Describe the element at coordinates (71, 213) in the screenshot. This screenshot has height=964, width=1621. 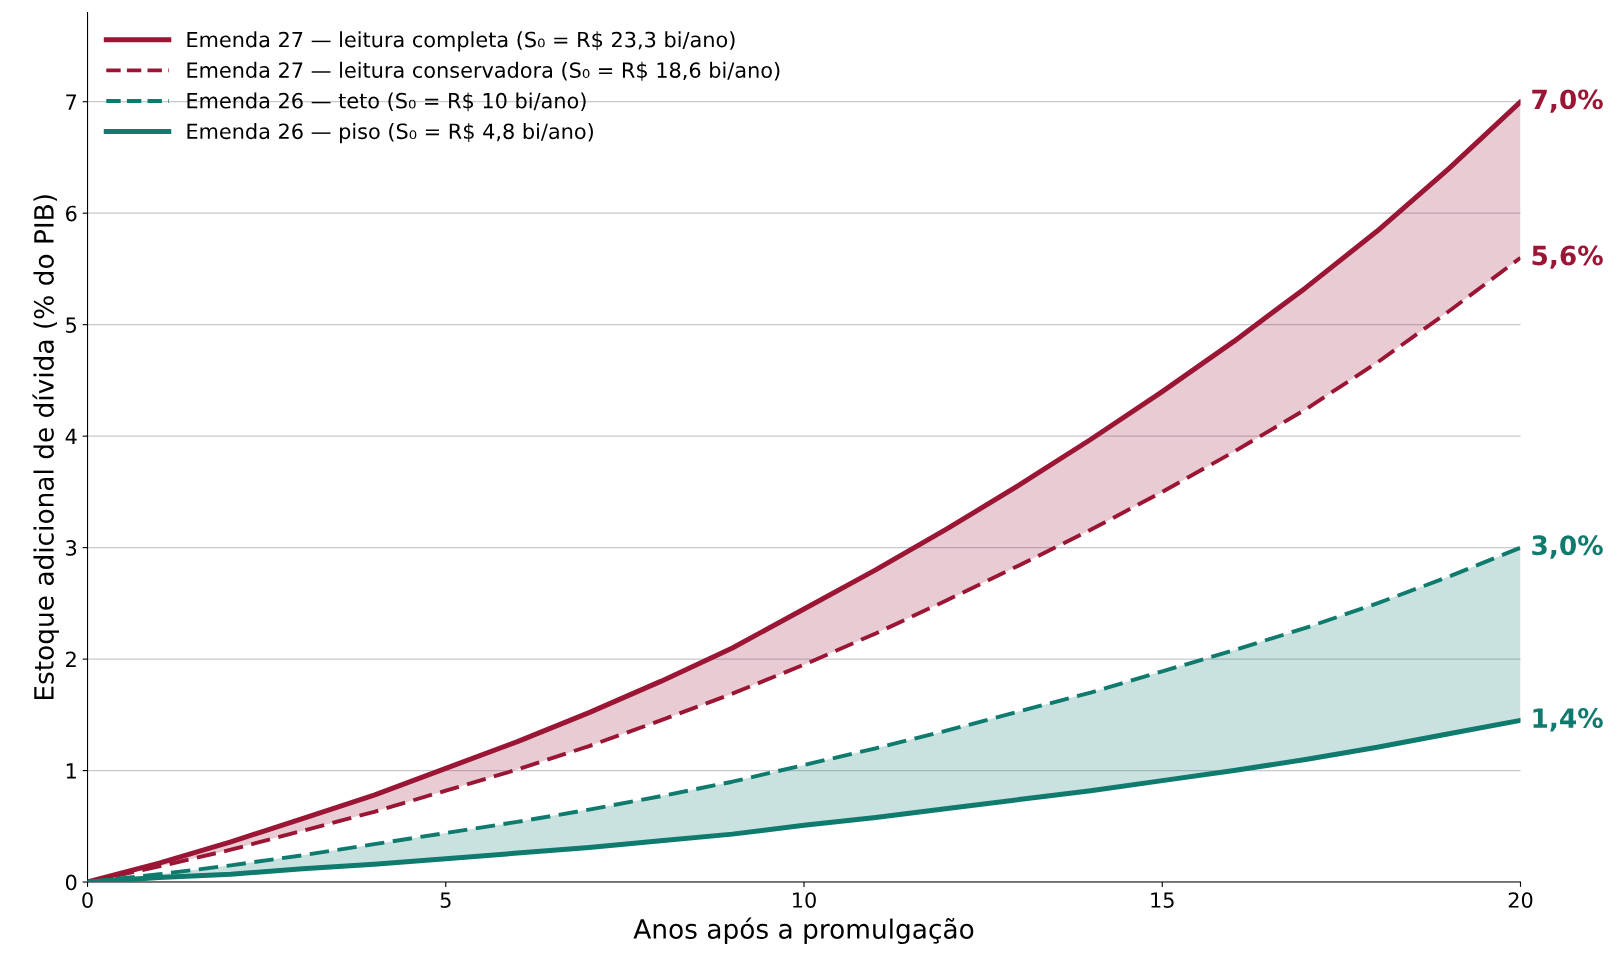
I see `y-tick-label: 6` at that location.